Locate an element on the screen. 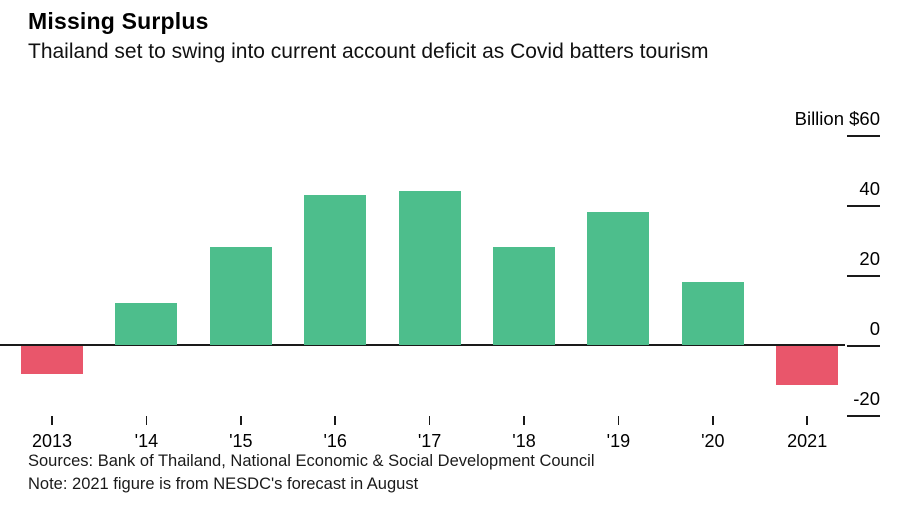 This screenshot has width=900, height=508. chart-title: Missing Surplus is located at coordinates (118, 21).